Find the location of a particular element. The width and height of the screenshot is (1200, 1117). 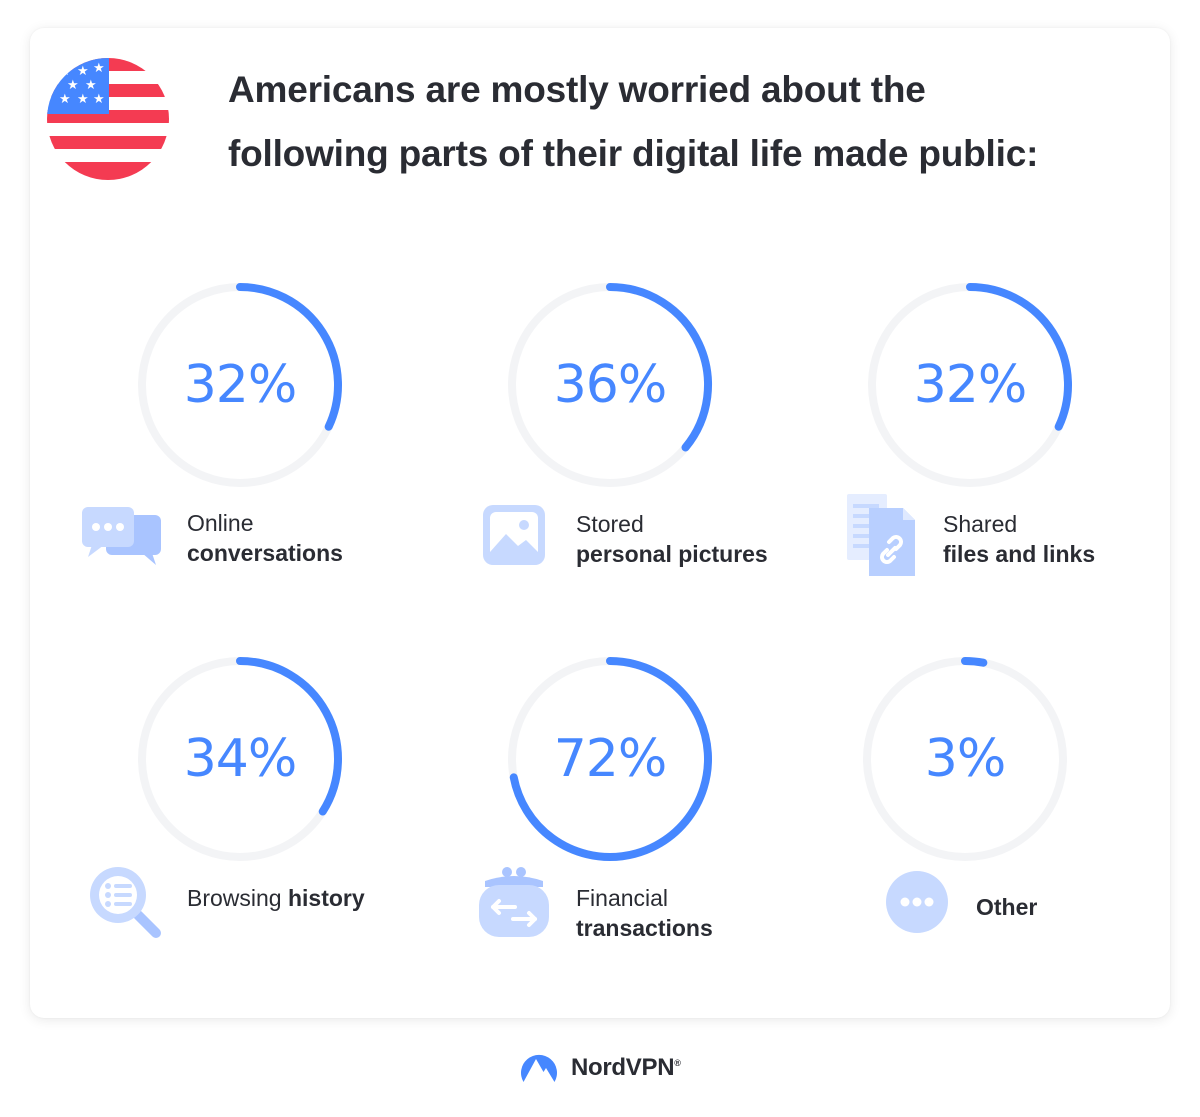

label-plain: Browsing is located at coordinates (237, 898).